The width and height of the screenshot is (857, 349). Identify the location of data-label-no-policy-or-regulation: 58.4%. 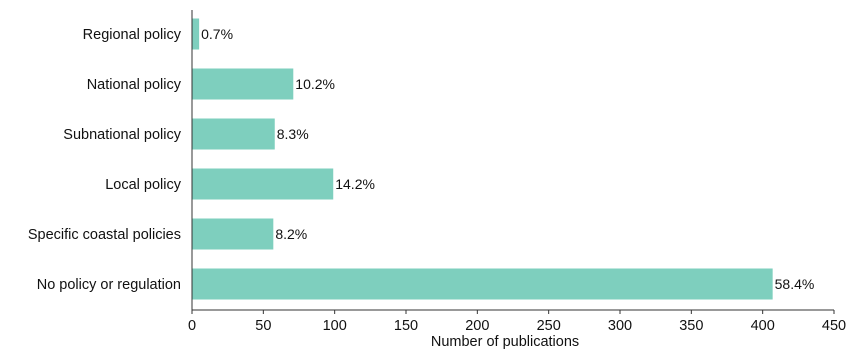
(795, 284).